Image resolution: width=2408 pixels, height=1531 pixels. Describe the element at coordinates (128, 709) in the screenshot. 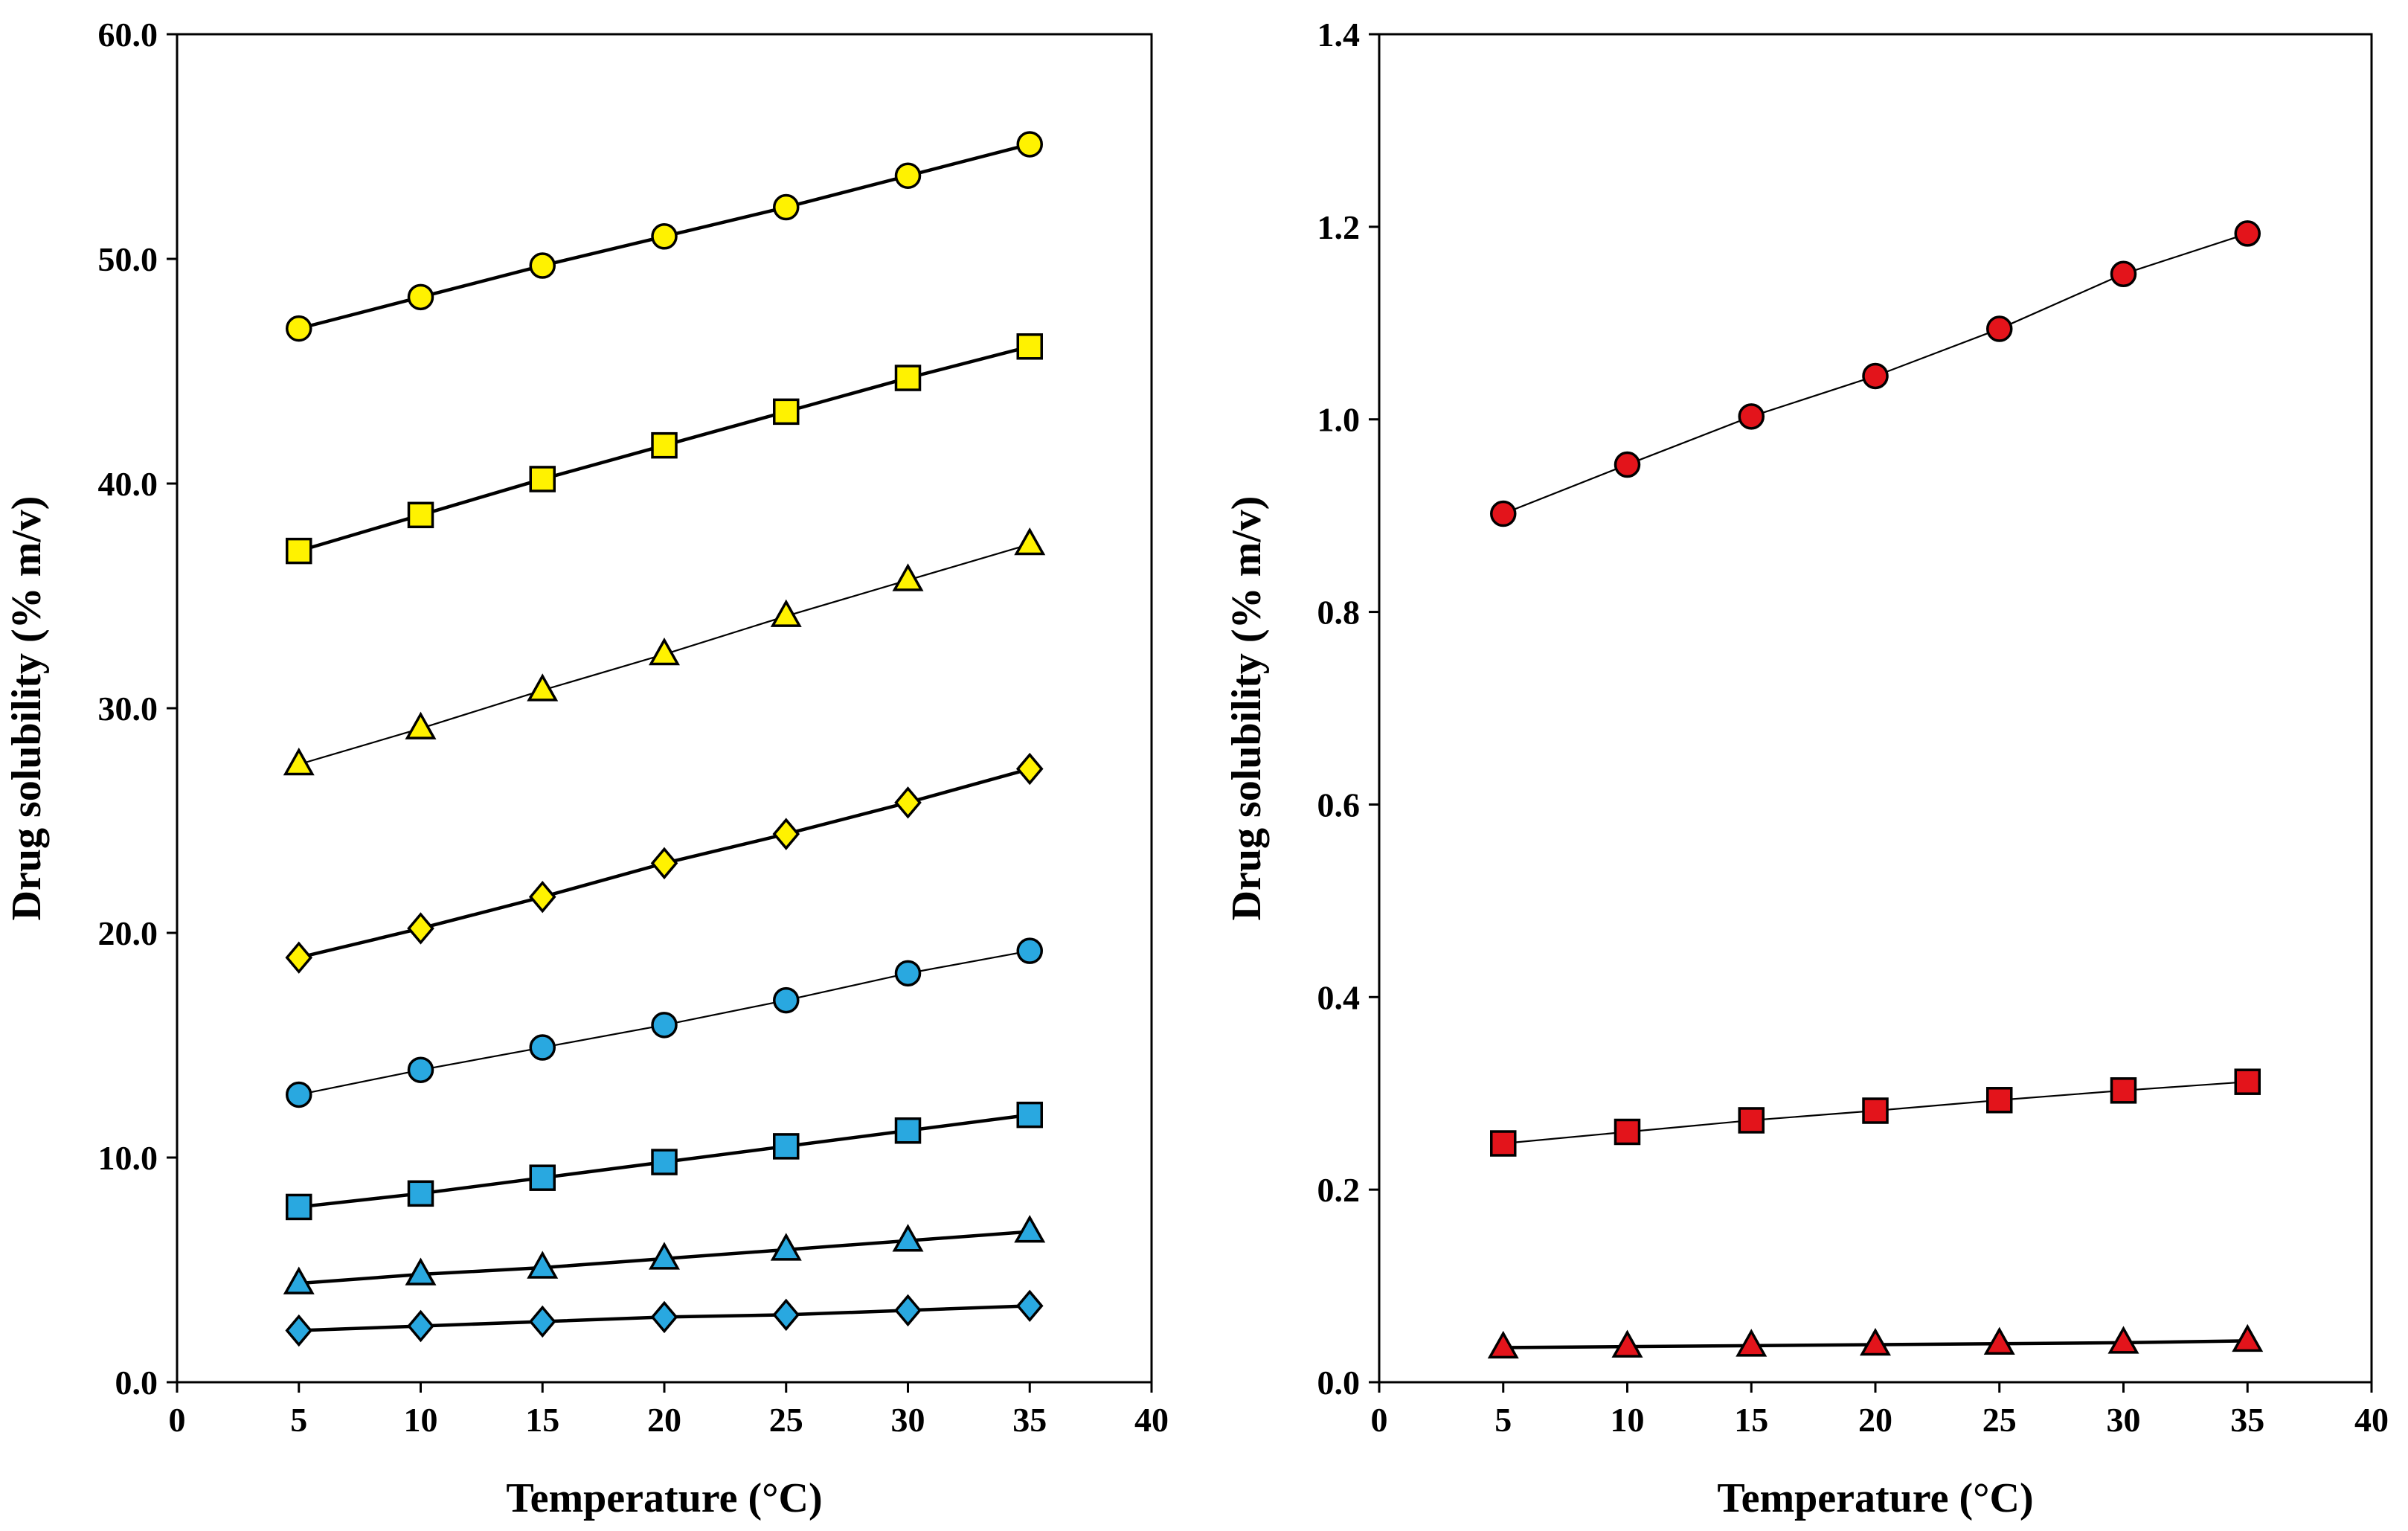

I see `y-tick-label: 30.0` at that location.